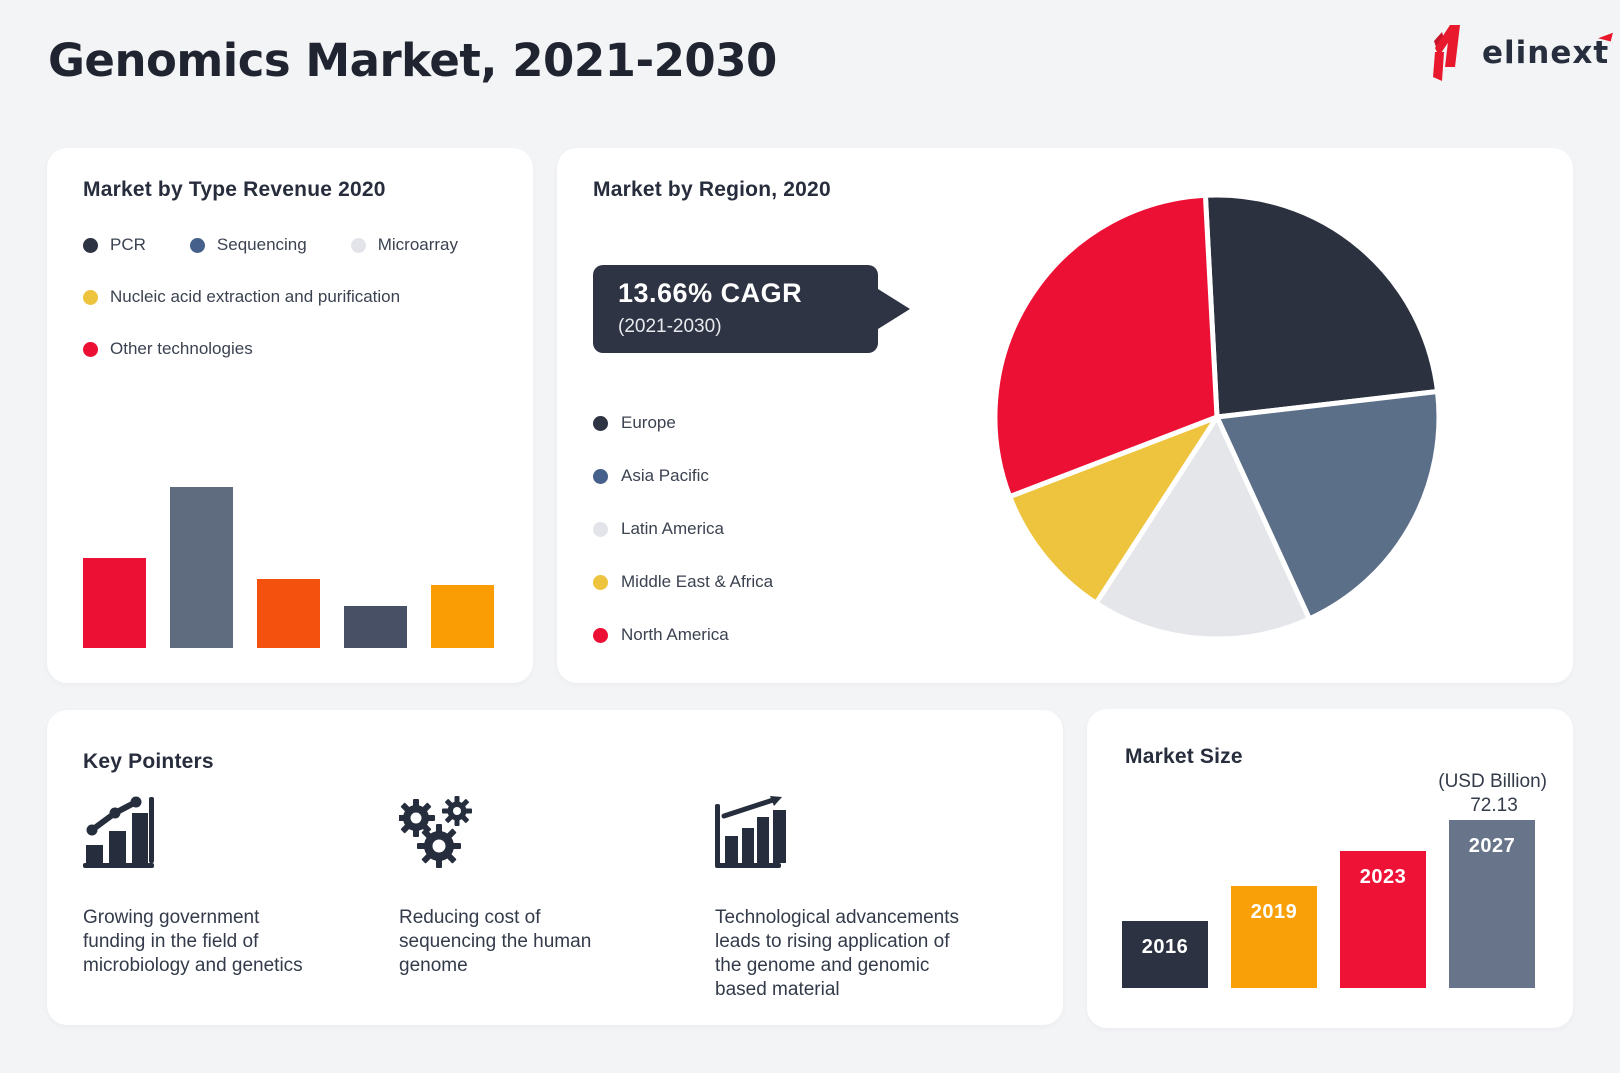  What do you see at coordinates (261, 244) in the screenshot?
I see `legend-label: Sequencing` at bounding box center [261, 244].